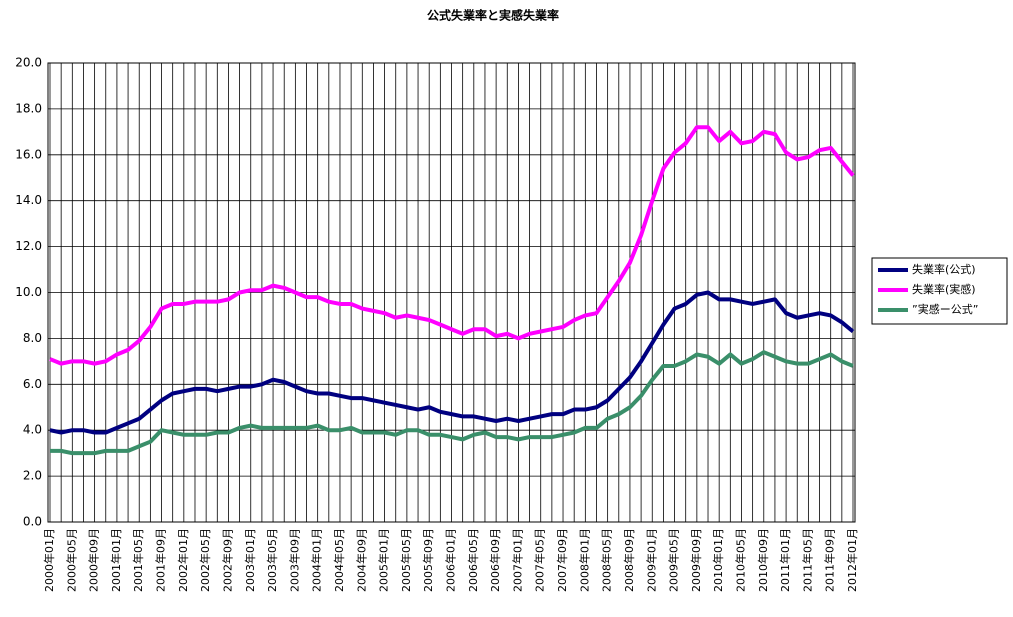 Image resolution: width=1013 pixels, height=617 pixels. What do you see at coordinates (674, 560) in the screenshot?
I see `x-tick-label: 2009年05月` at bounding box center [674, 560].